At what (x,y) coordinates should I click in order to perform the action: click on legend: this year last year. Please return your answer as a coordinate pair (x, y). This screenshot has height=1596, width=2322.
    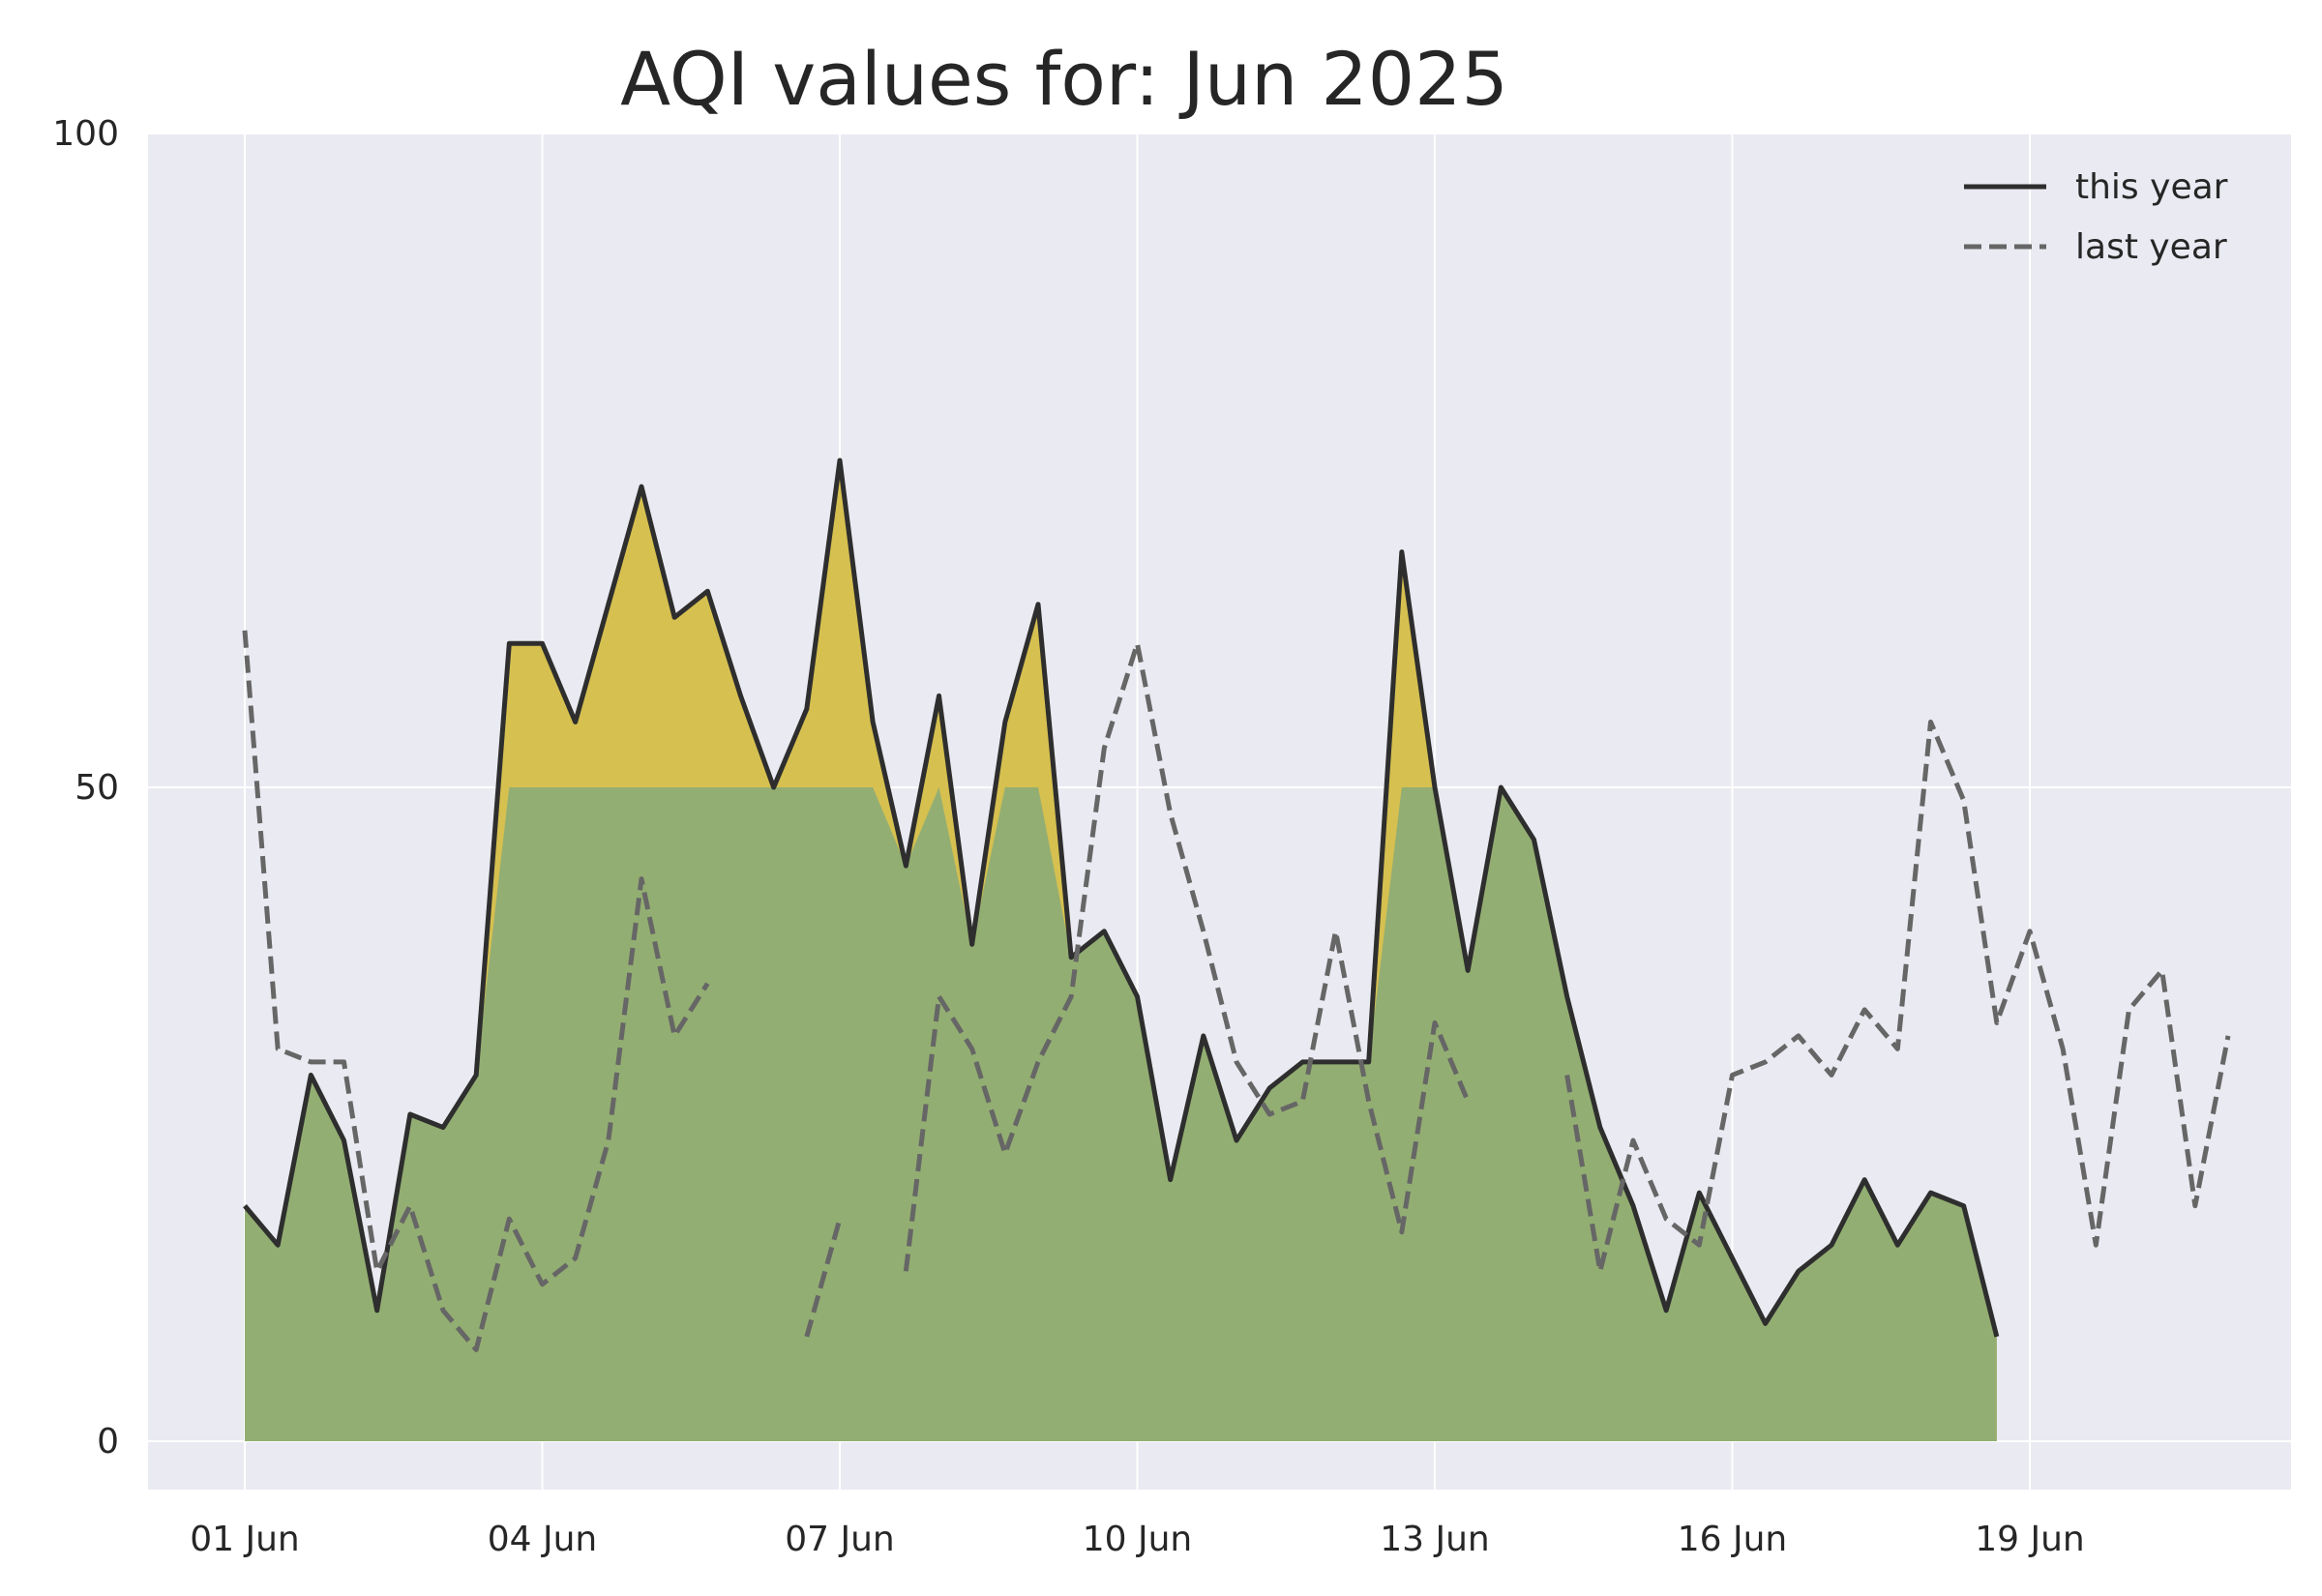
    Looking at the image, I should click on (2096, 217).